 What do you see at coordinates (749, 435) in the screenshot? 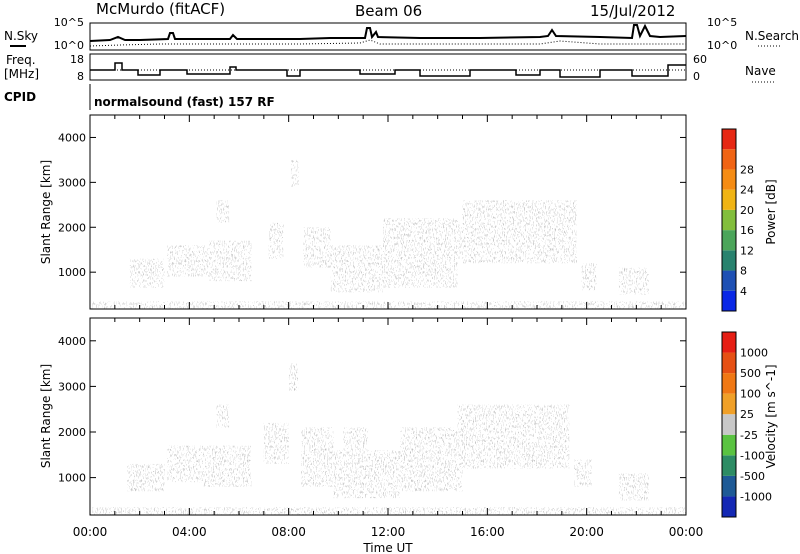
I see `velocity-colorbar-label-4: -25` at bounding box center [749, 435].